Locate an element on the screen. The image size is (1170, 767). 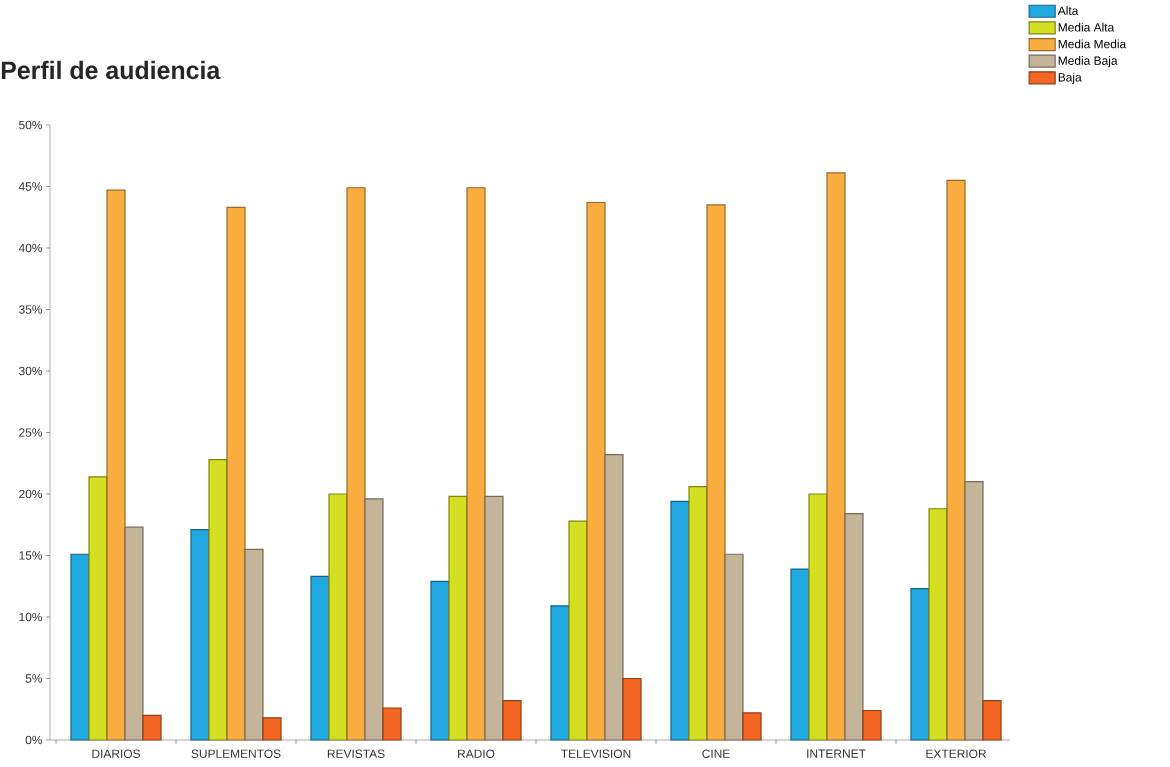
y-tick-label: 15% is located at coordinates (31, 555).